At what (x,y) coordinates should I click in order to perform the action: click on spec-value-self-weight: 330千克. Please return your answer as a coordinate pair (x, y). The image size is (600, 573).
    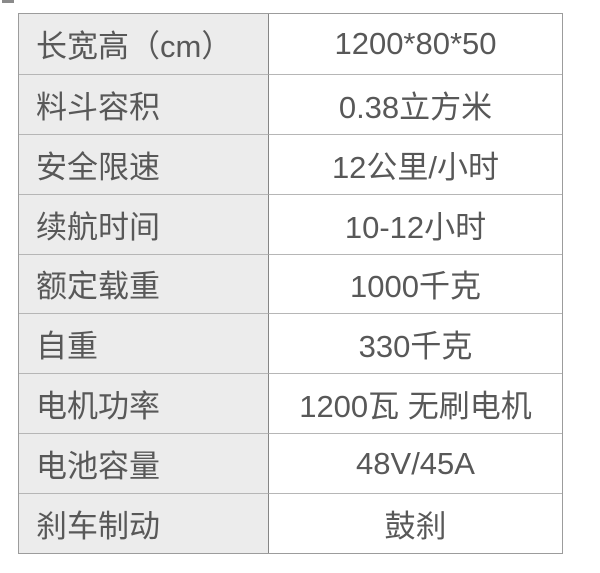
    Looking at the image, I should click on (415, 343).